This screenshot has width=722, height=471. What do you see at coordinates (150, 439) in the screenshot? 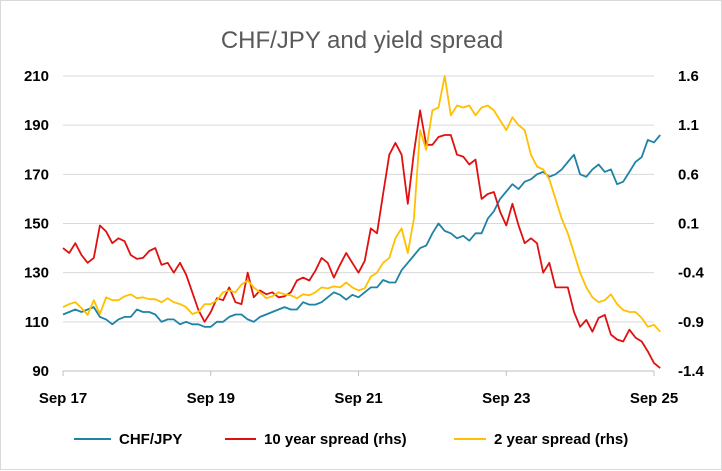
I see `legend-label: CHF/JPY` at bounding box center [150, 439].